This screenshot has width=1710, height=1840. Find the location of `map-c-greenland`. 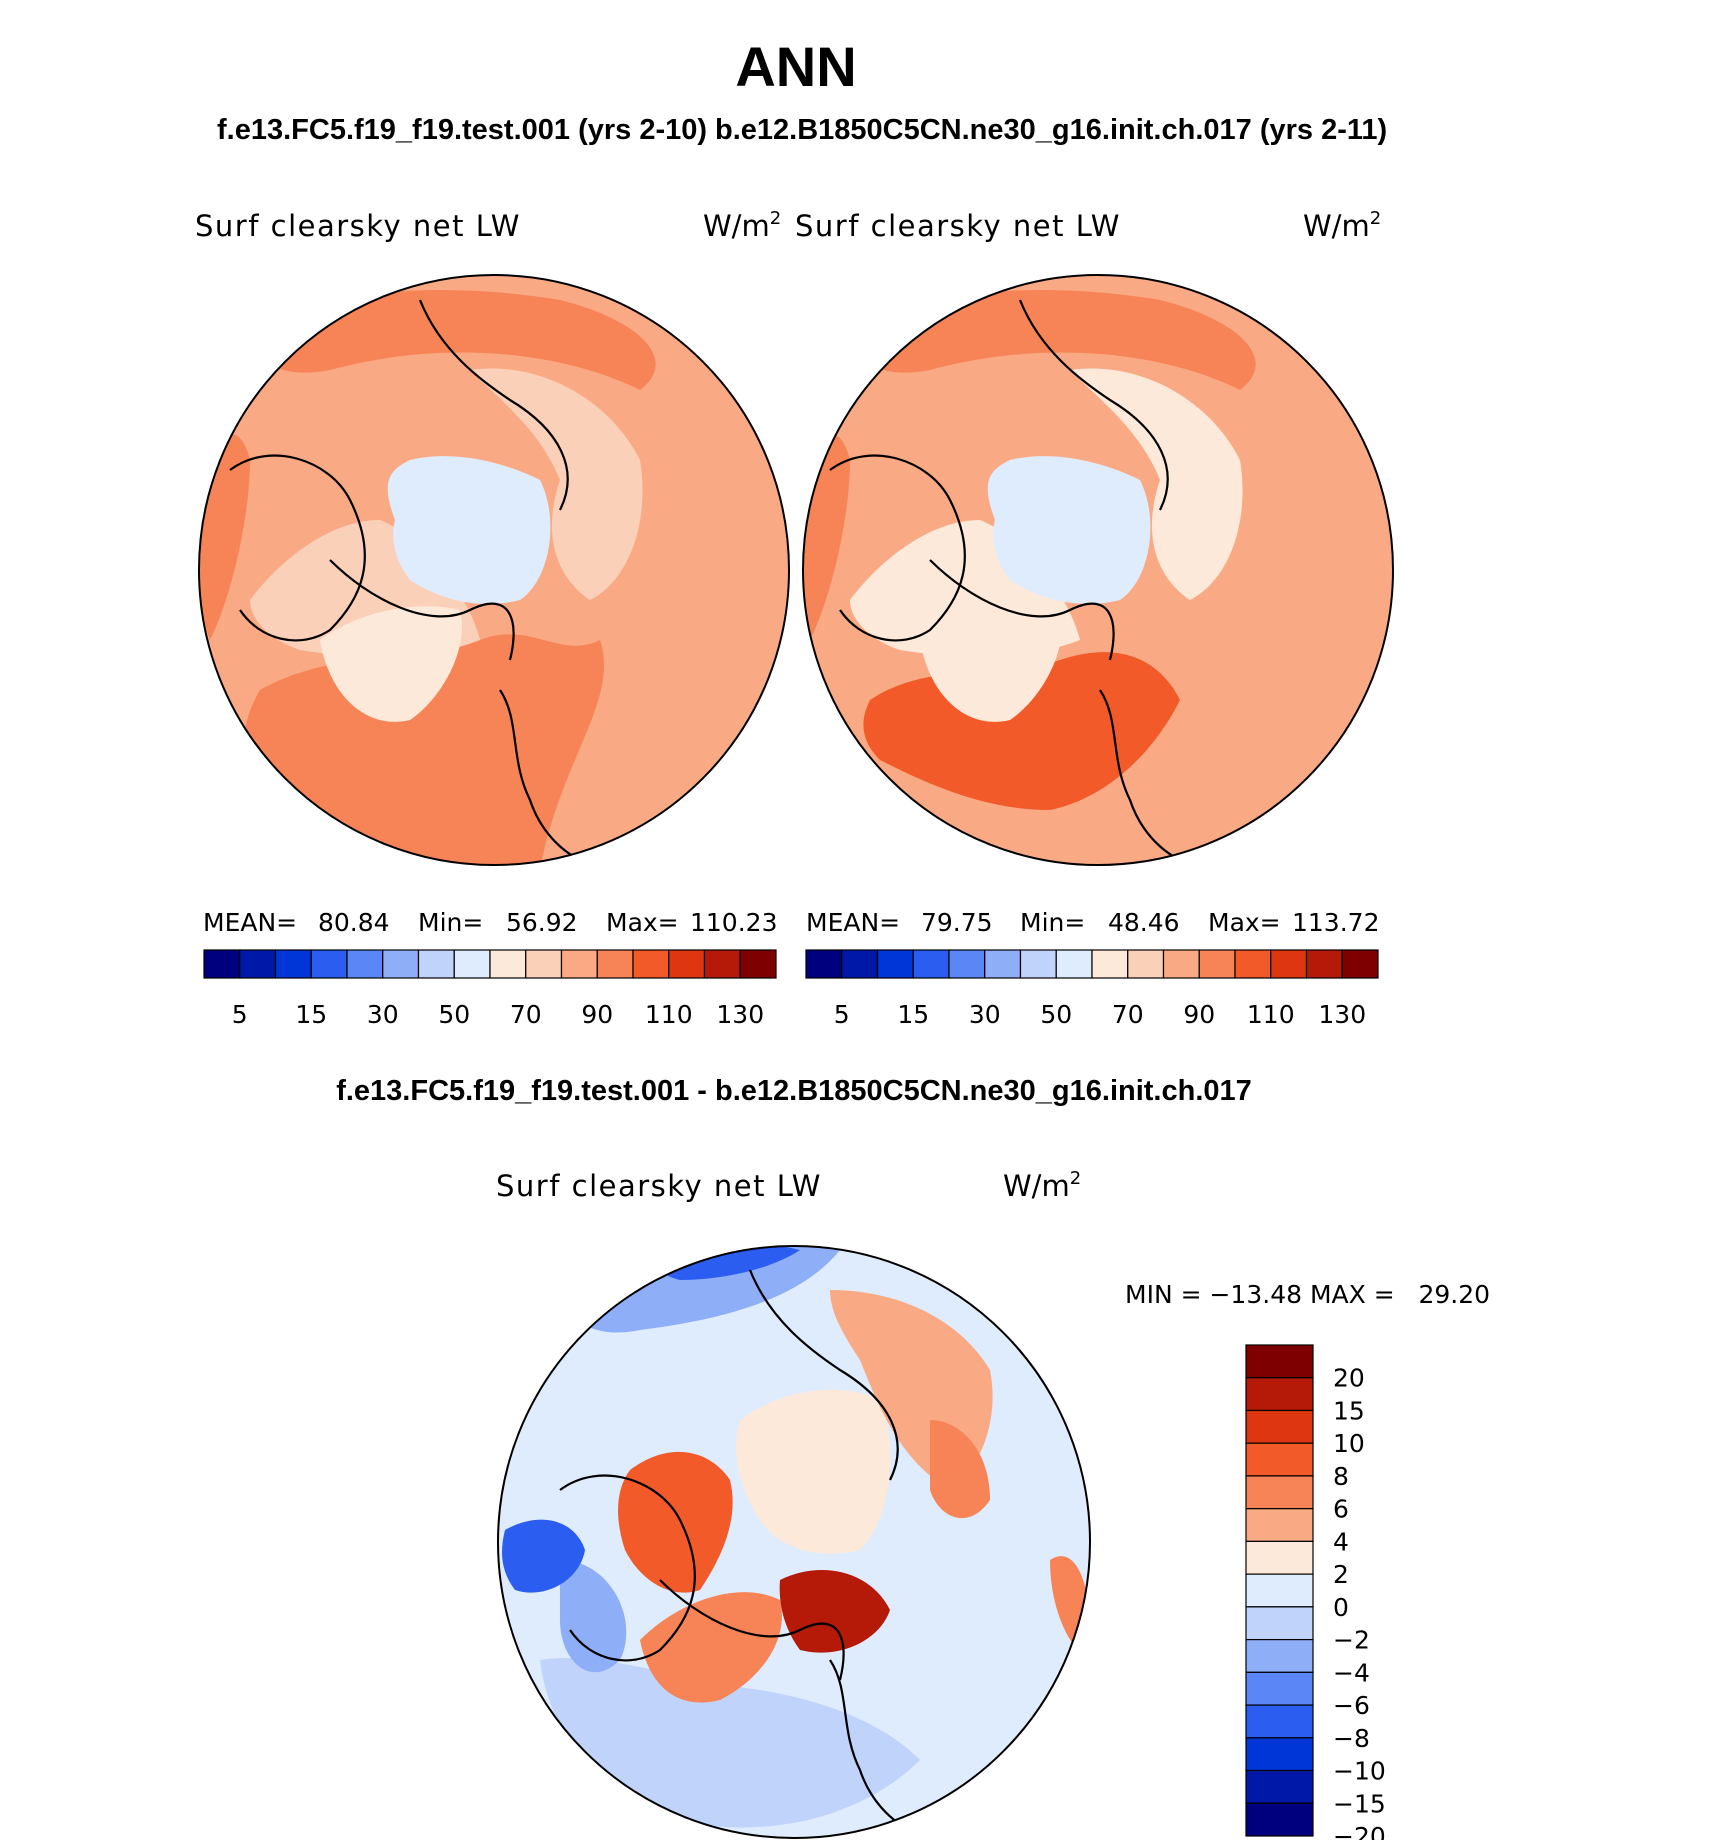

map-c-greenland is located at coordinates (711, 1647).